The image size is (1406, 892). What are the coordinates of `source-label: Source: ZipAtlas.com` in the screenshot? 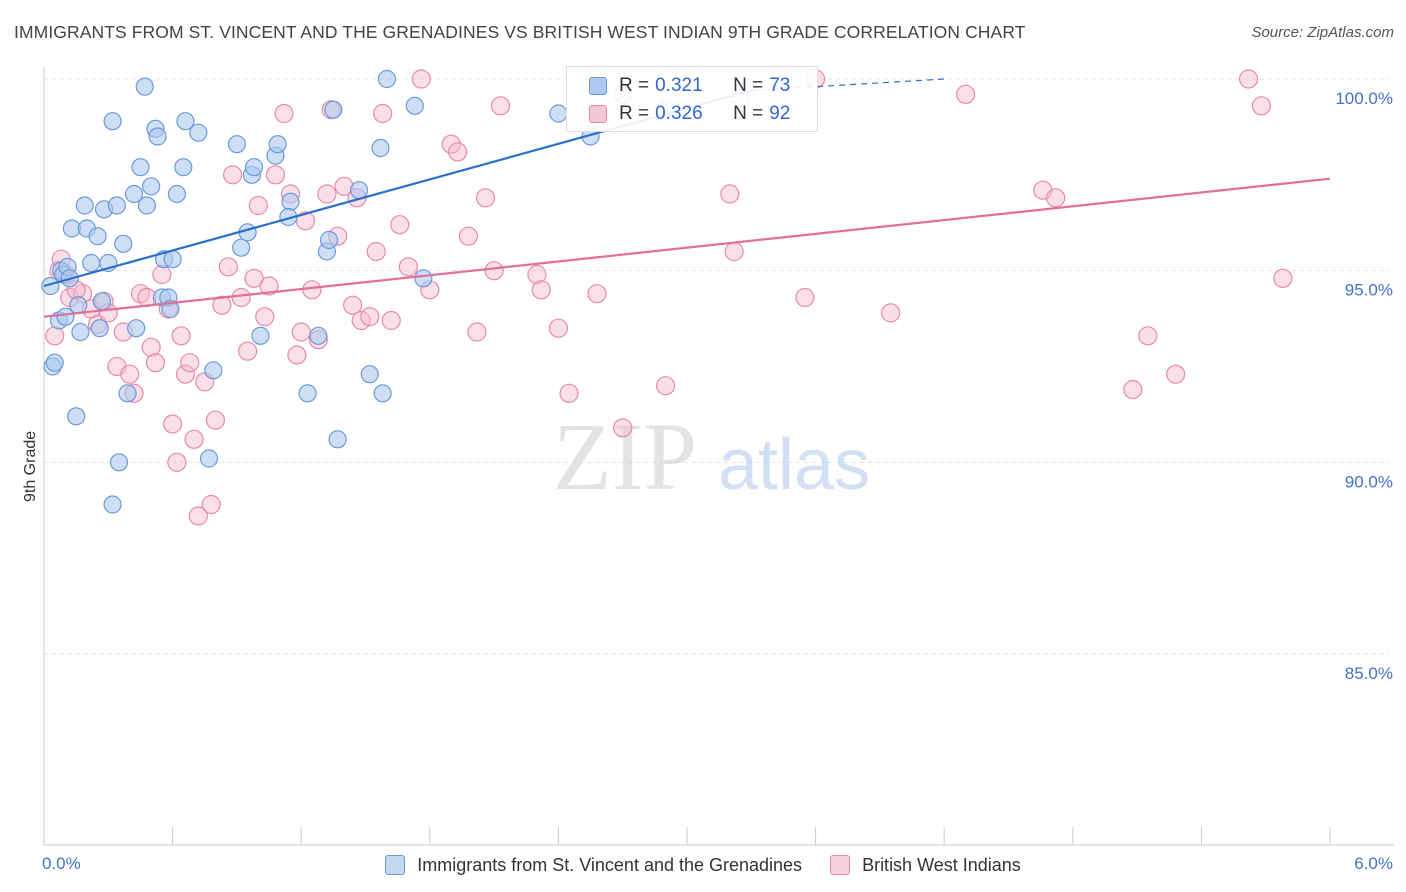 It's located at (1322, 32).